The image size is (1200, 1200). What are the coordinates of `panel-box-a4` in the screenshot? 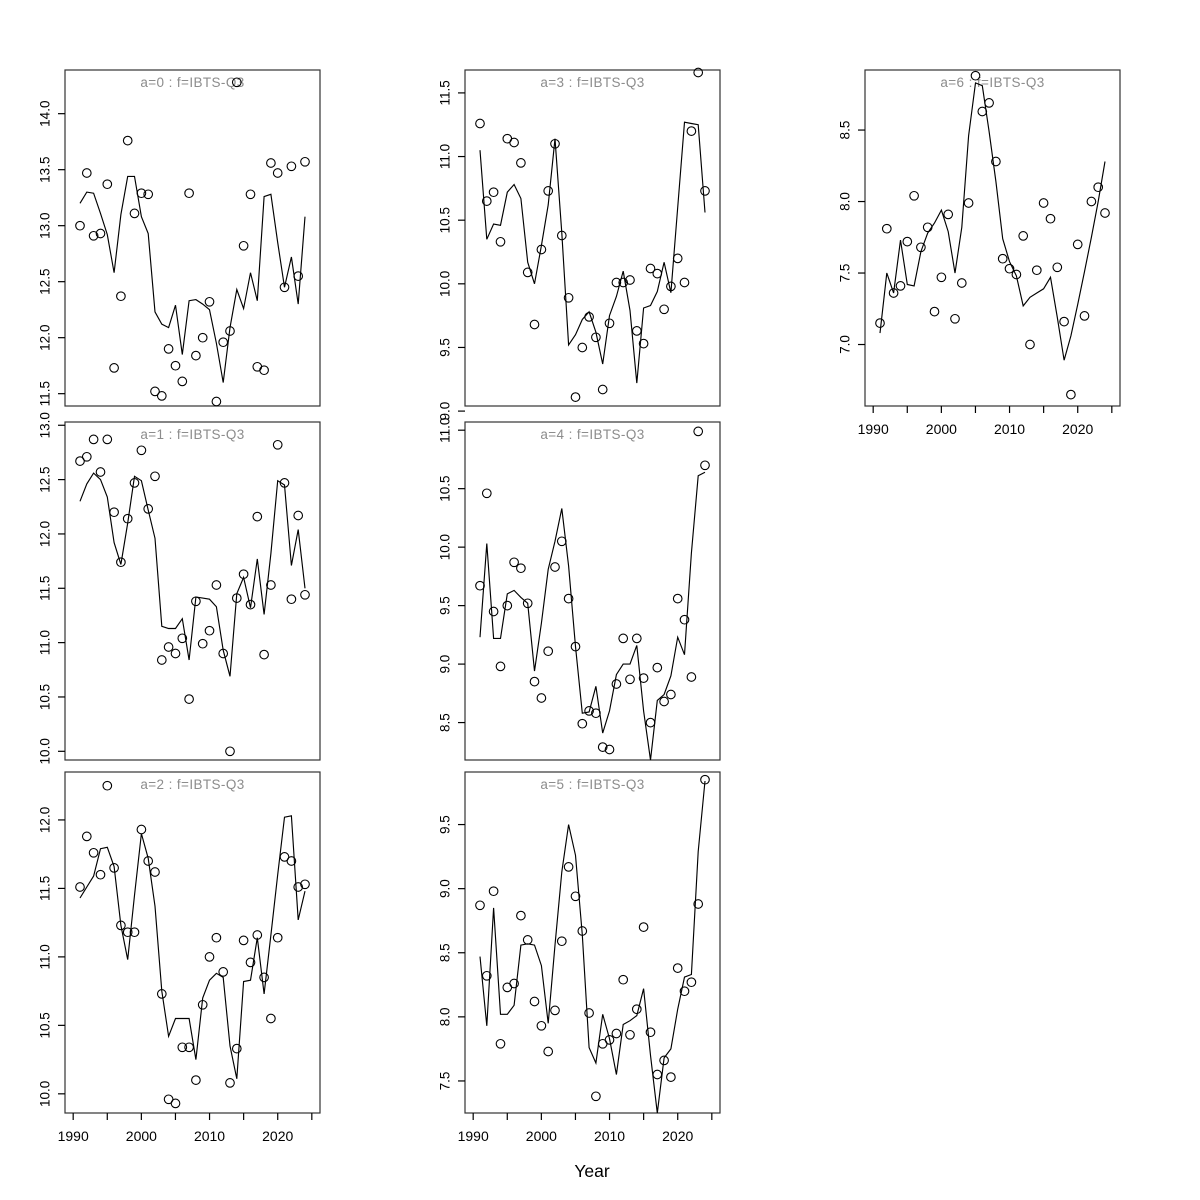 It's located at (592, 591).